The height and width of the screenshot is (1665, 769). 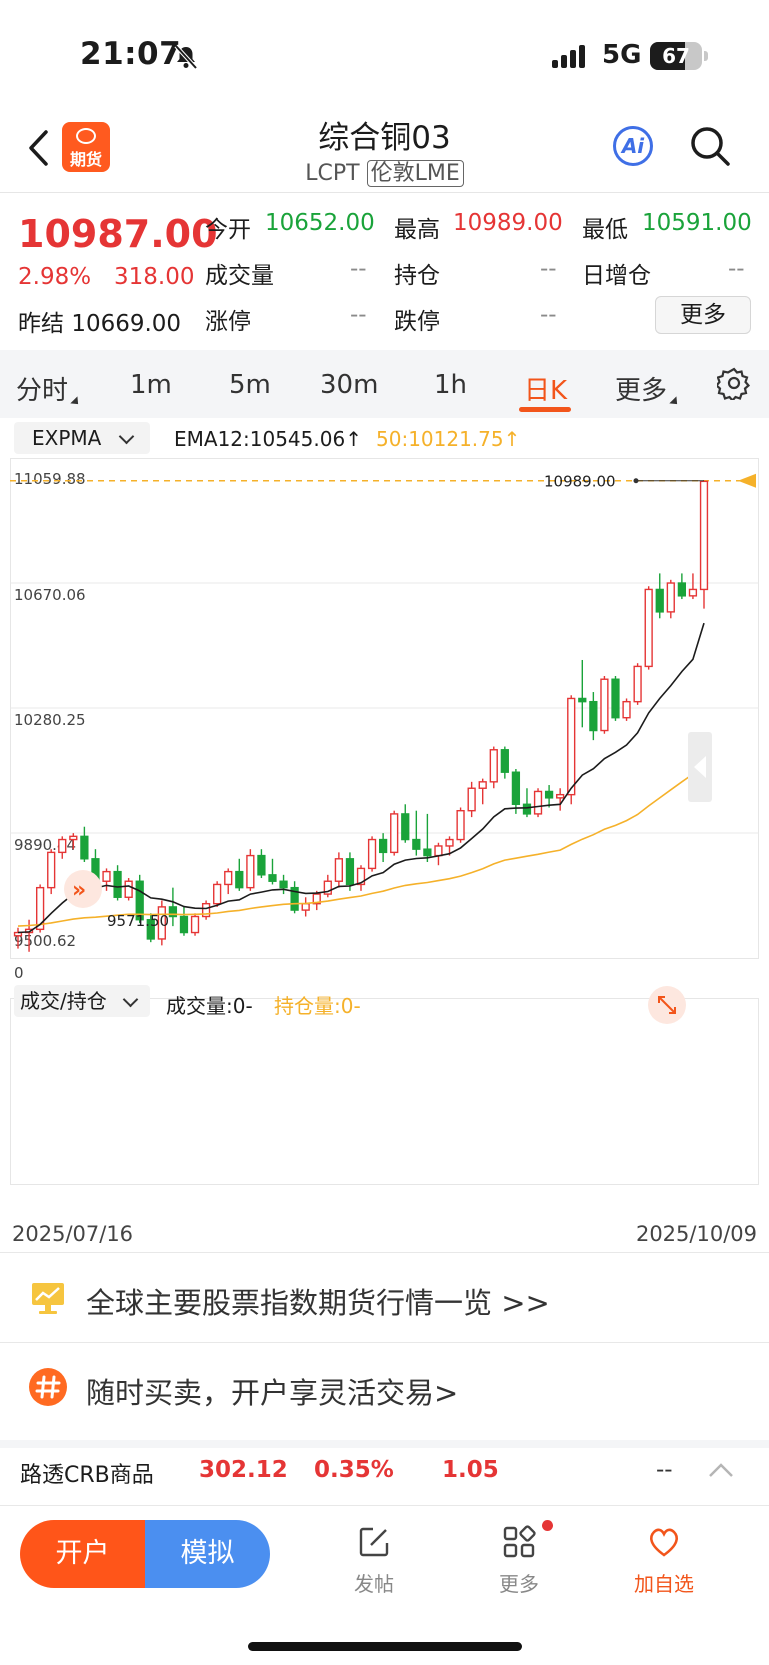 What do you see at coordinates (648, 389) in the screenshot?
I see `tab-more: 更多` at bounding box center [648, 389].